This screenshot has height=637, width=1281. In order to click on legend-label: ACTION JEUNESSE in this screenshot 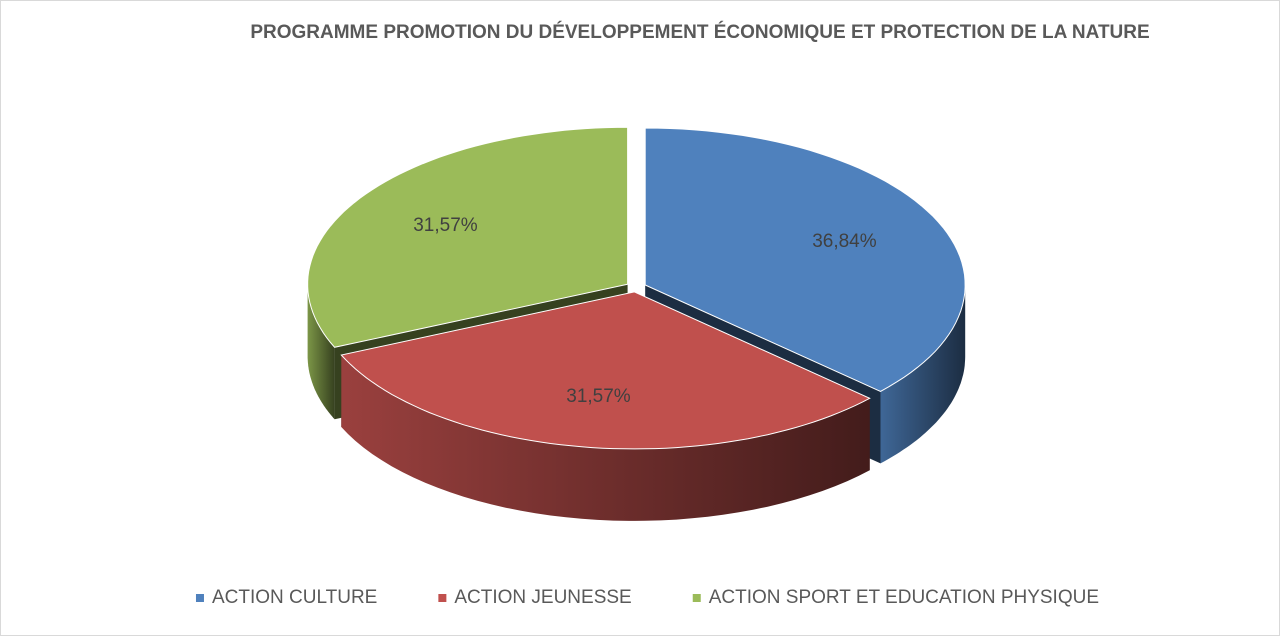, I will do `click(542, 597)`.